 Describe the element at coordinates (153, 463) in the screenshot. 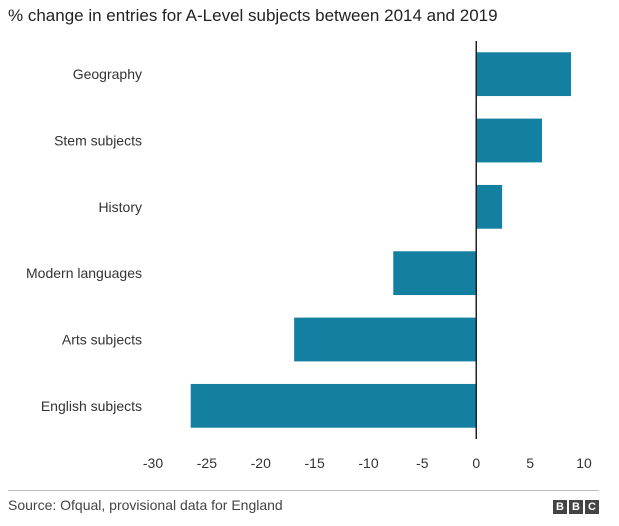

I see `x-tick-label: -30` at that location.